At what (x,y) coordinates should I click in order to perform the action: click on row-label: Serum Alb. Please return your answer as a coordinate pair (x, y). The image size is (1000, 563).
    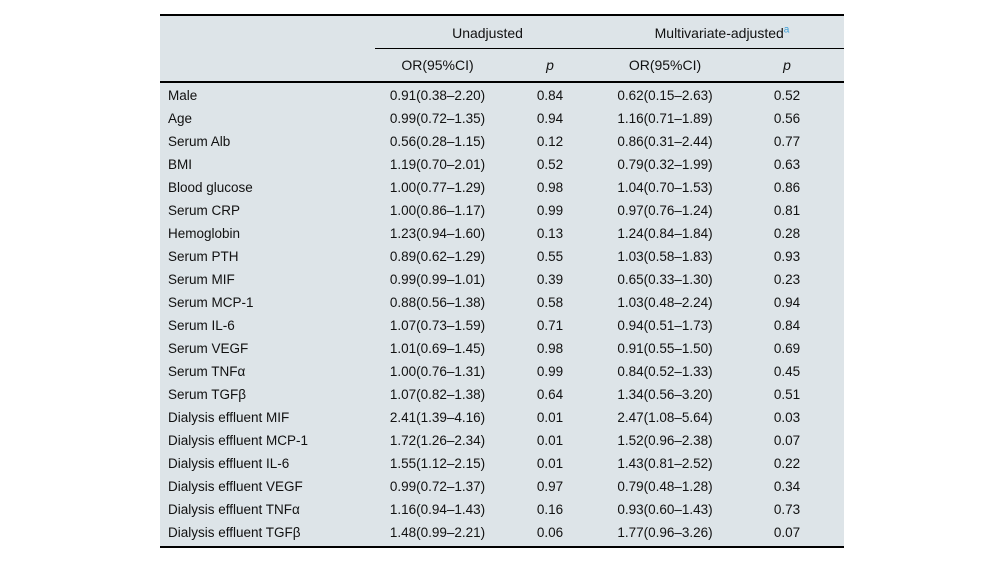
    Looking at the image, I should click on (199, 141).